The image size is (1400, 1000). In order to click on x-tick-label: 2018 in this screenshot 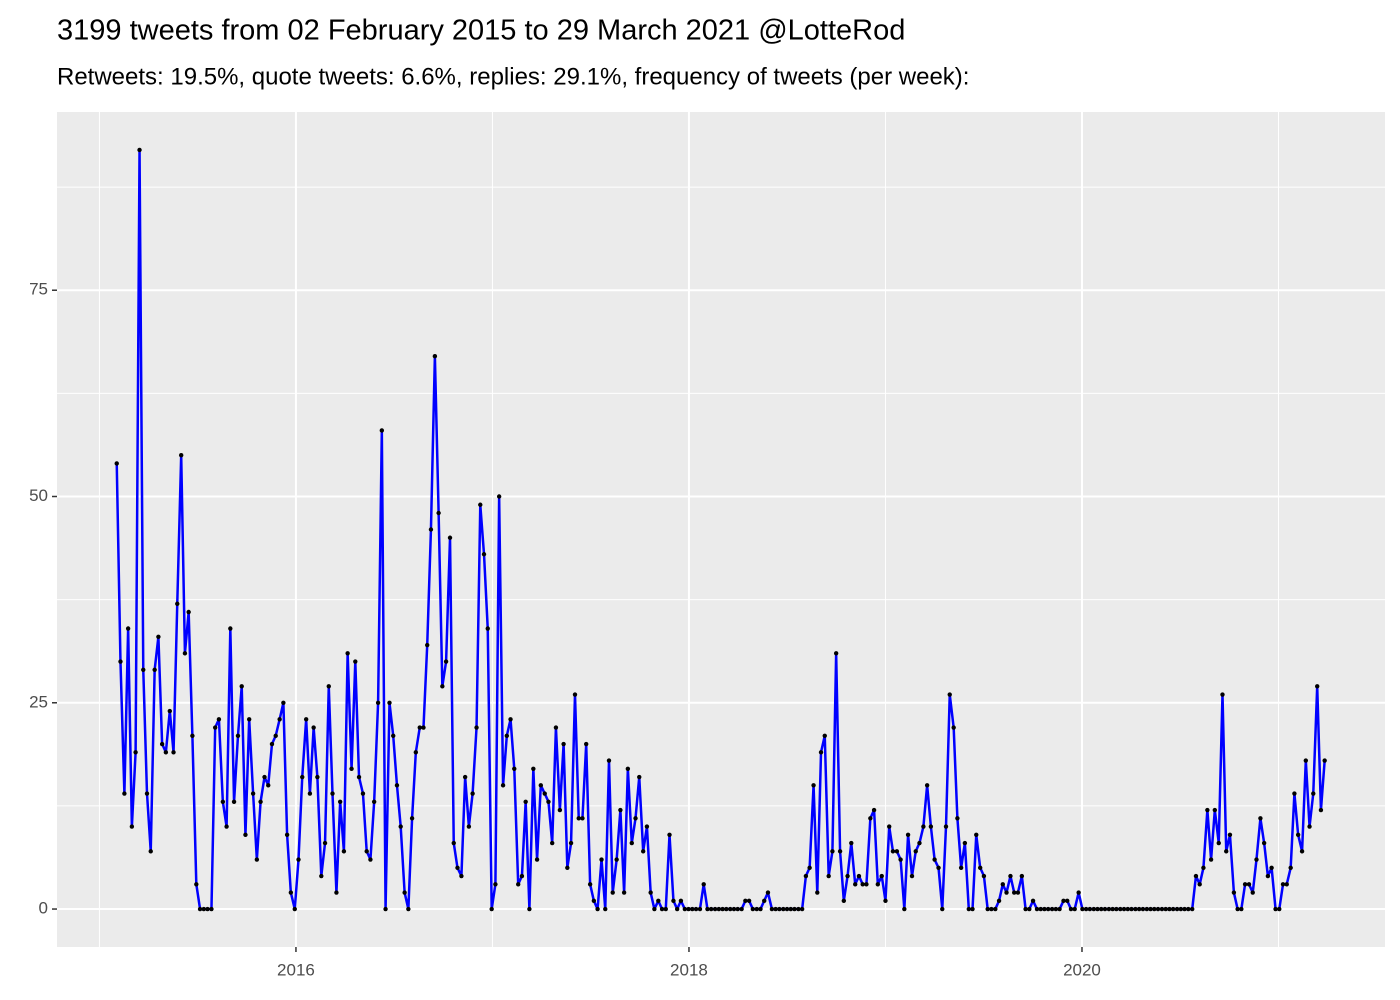, I will do `click(689, 969)`.